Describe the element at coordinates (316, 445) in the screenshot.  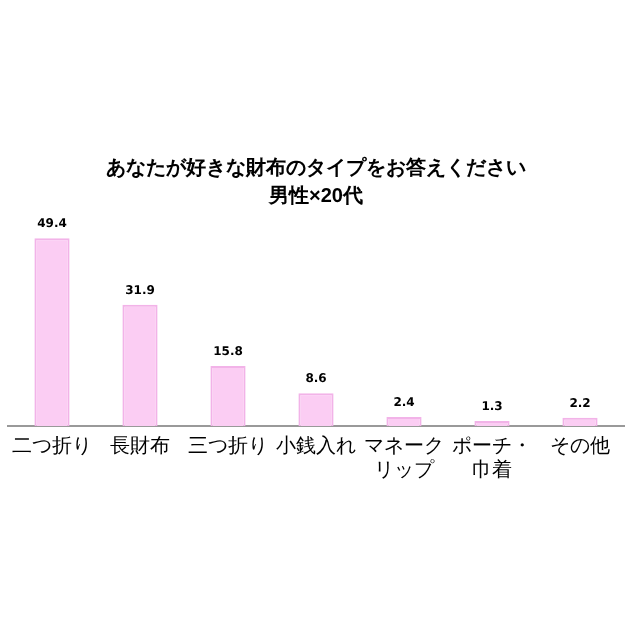
I see `x-tick-label: 小銭入れ` at that location.